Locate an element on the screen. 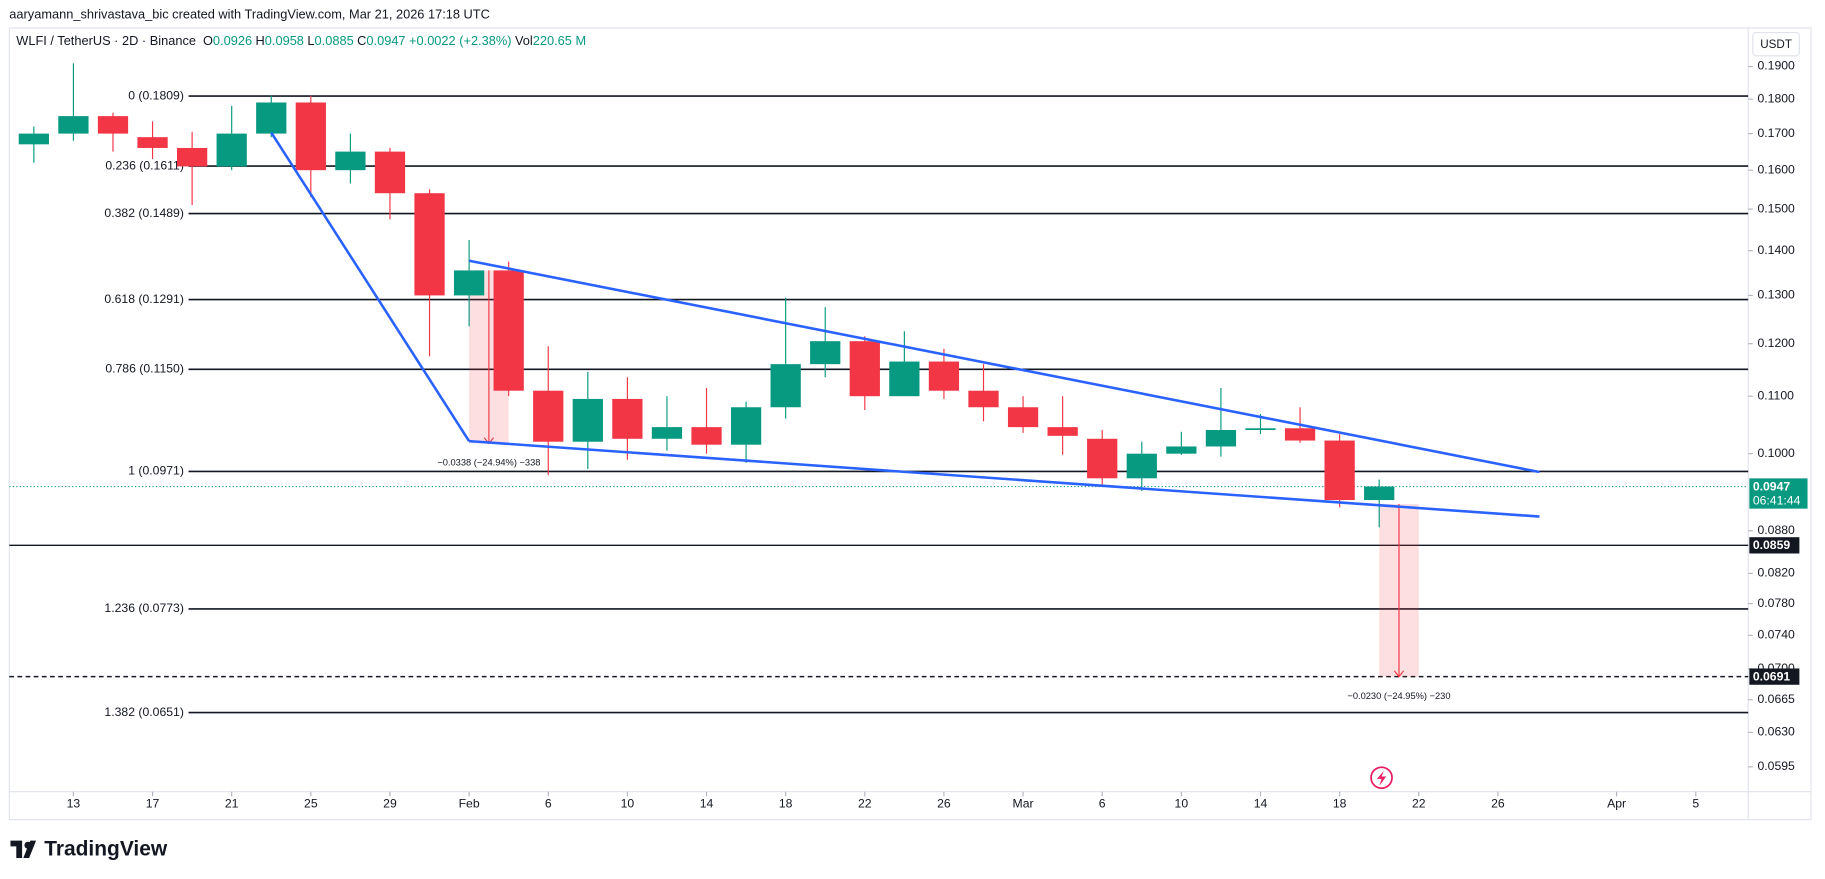  fib-label: 0.236 (0.1611) is located at coordinates (144, 165).